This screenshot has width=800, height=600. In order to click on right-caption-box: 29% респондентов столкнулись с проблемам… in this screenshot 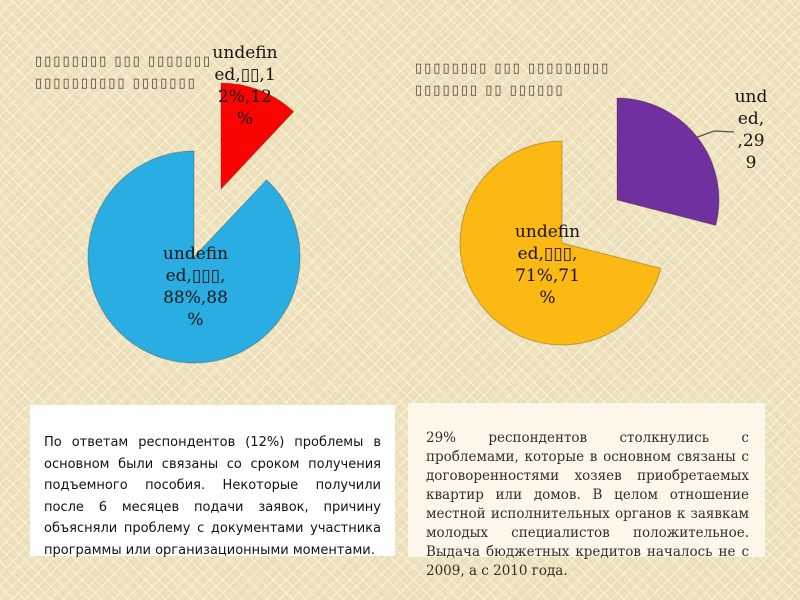, I will do `click(586, 491)`.